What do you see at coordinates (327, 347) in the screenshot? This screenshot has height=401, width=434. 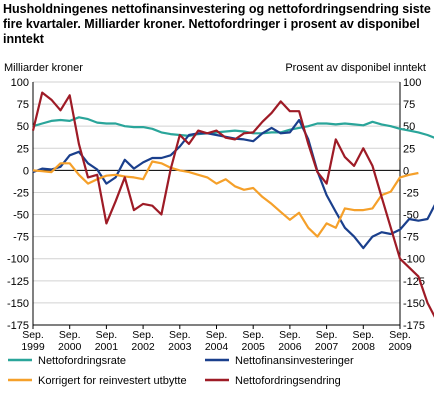 I see `x-tick-label-year: 2007` at bounding box center [327, 347].